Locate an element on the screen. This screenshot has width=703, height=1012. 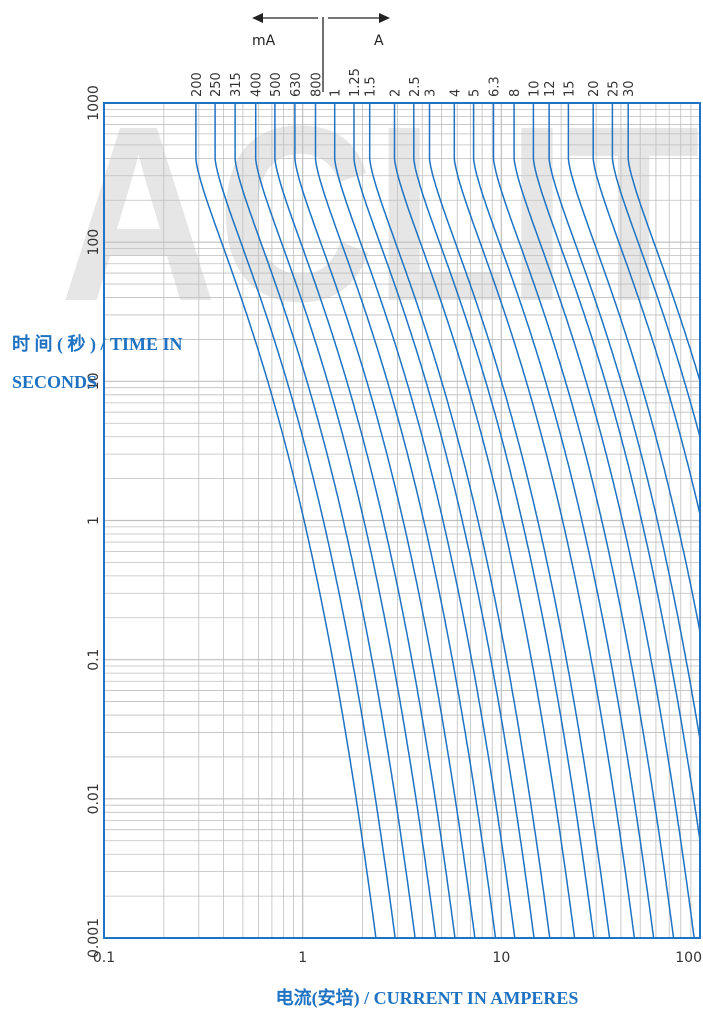
y-tick-labels: 0.001 0.01 0.1 1 10 100 1000 is located at coordinates (94, 521).